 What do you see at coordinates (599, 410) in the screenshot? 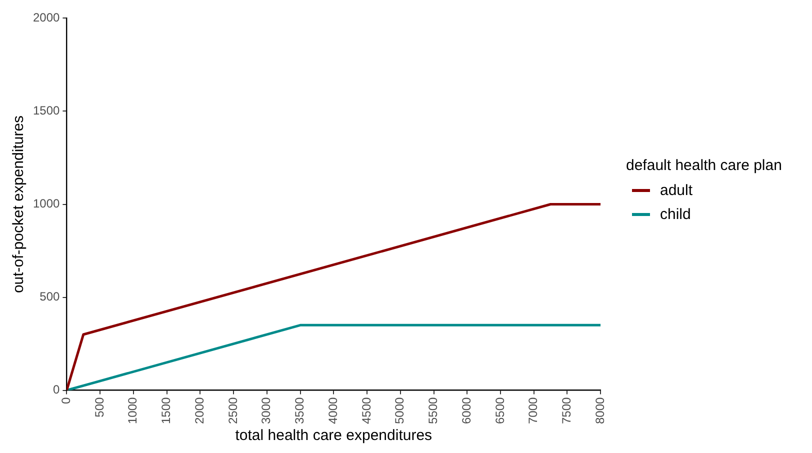
I see `x-tick-label: 8000` at bounding box center [599, 410].